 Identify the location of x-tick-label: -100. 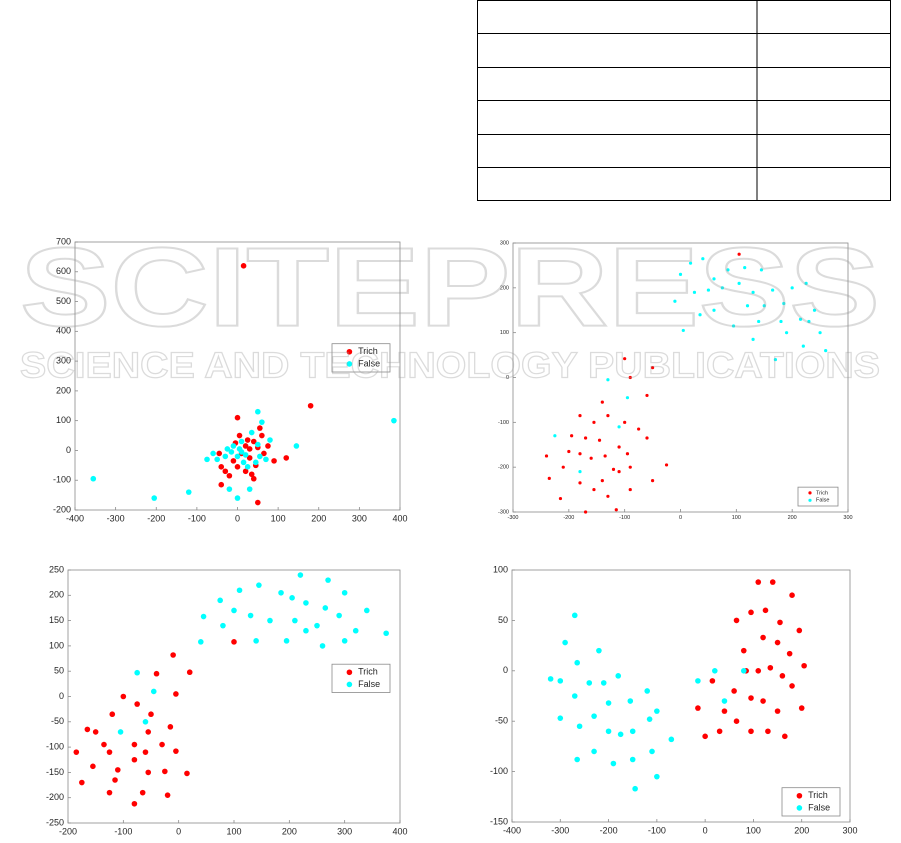
(197, 518).